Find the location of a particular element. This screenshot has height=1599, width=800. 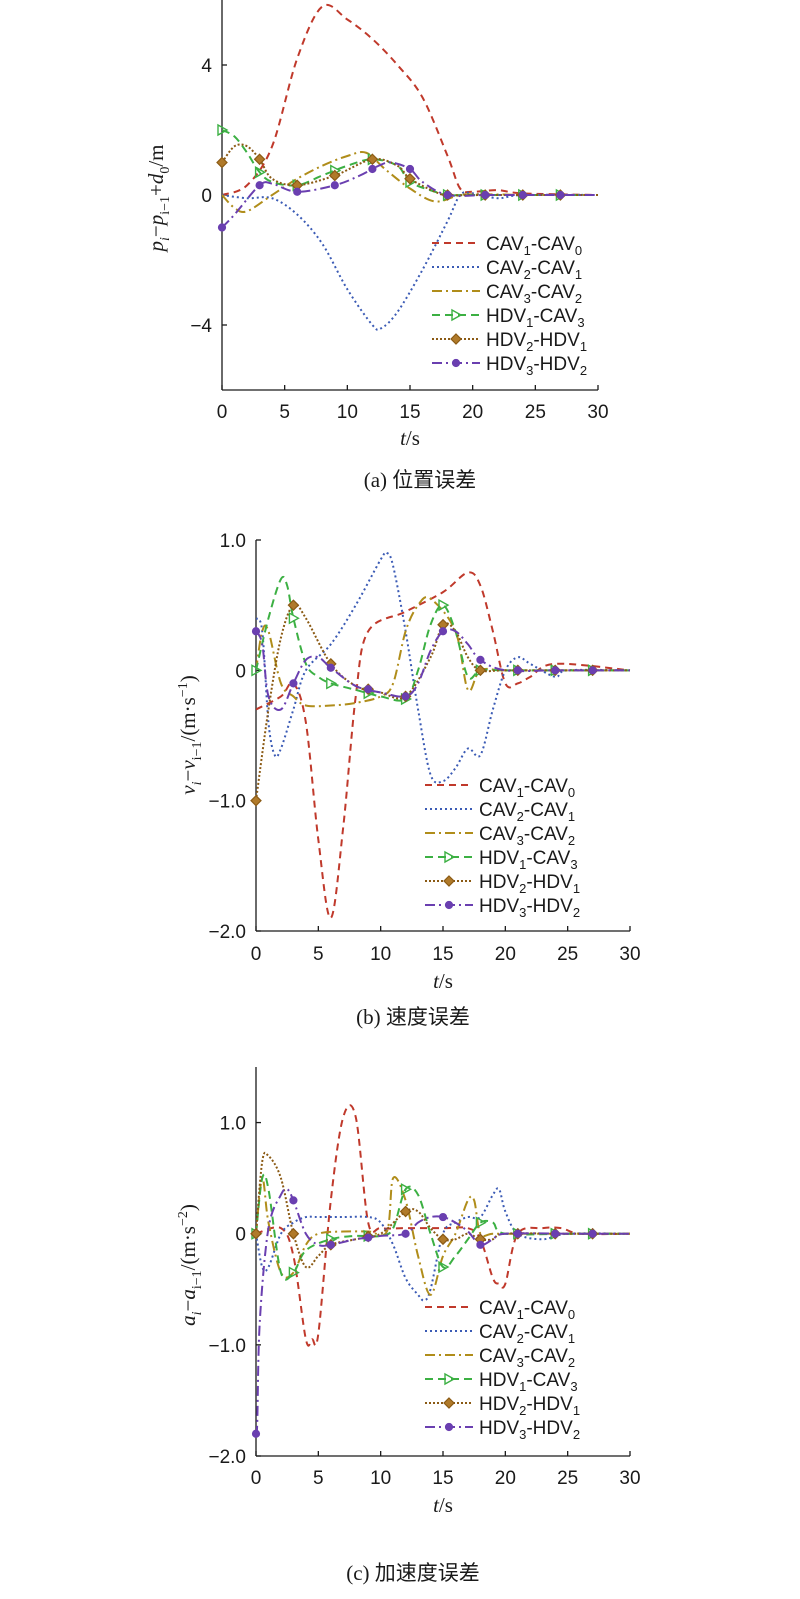

panel-0-series-5-line is located at coordinates (410, 195).